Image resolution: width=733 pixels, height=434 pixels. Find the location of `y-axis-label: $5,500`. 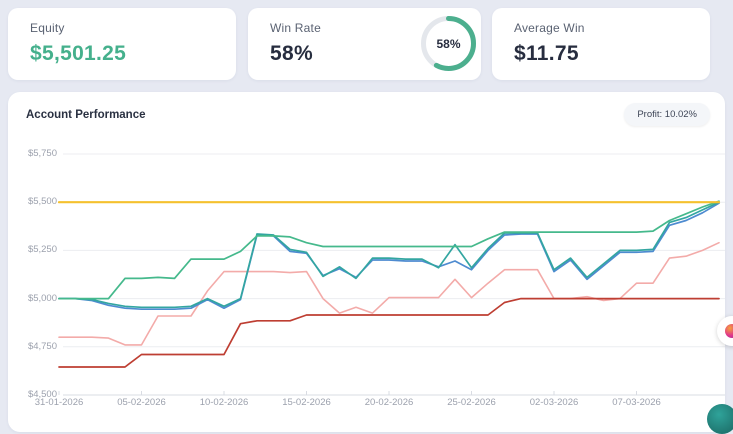

y-axis-label: $5,500 is located at coordinates (42, 202).